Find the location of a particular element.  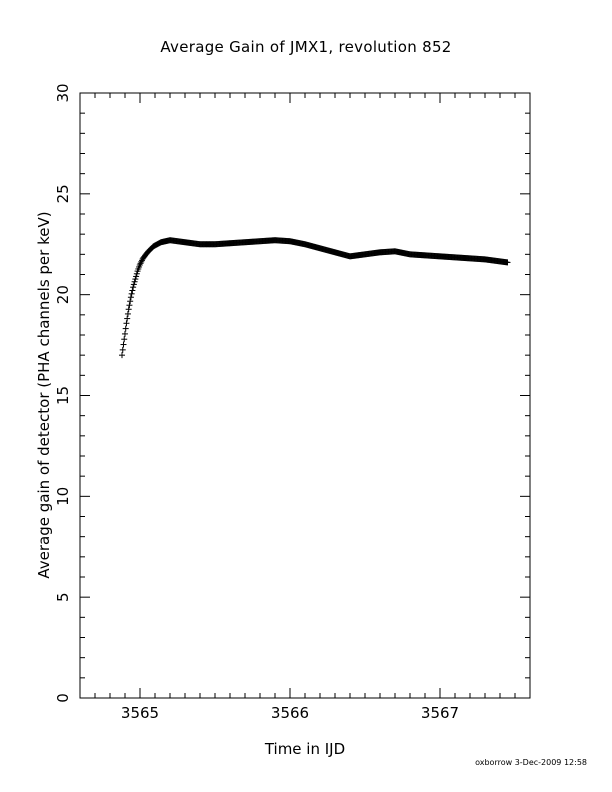

x-tick-label: 3567 is located at coordinates (440, 713).